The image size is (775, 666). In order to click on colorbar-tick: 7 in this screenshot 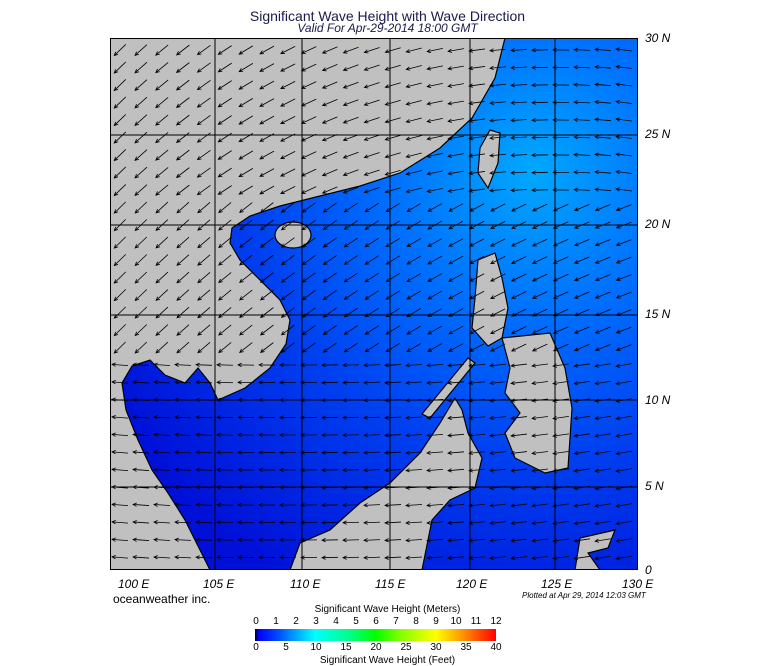, I will do `click(396, 621)`.